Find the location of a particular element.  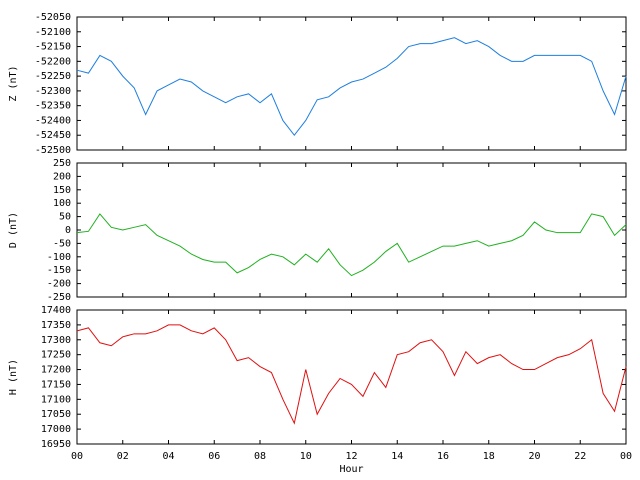

y-tick-label: 17200 is located at coordinates (56, 370).